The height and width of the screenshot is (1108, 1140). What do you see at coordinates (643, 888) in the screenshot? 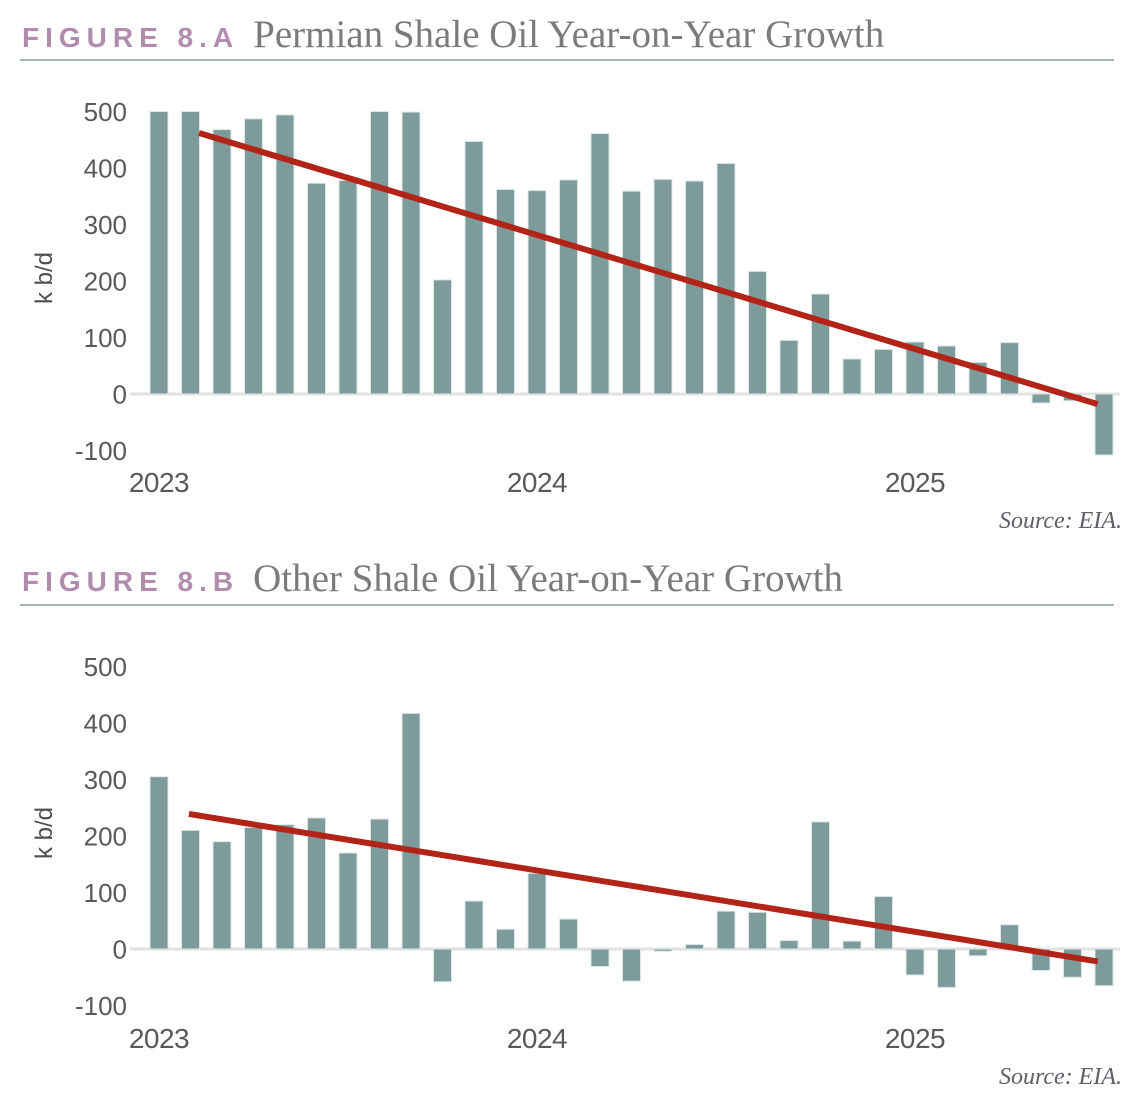
I see `trendline` at bounding box center [643, 888].